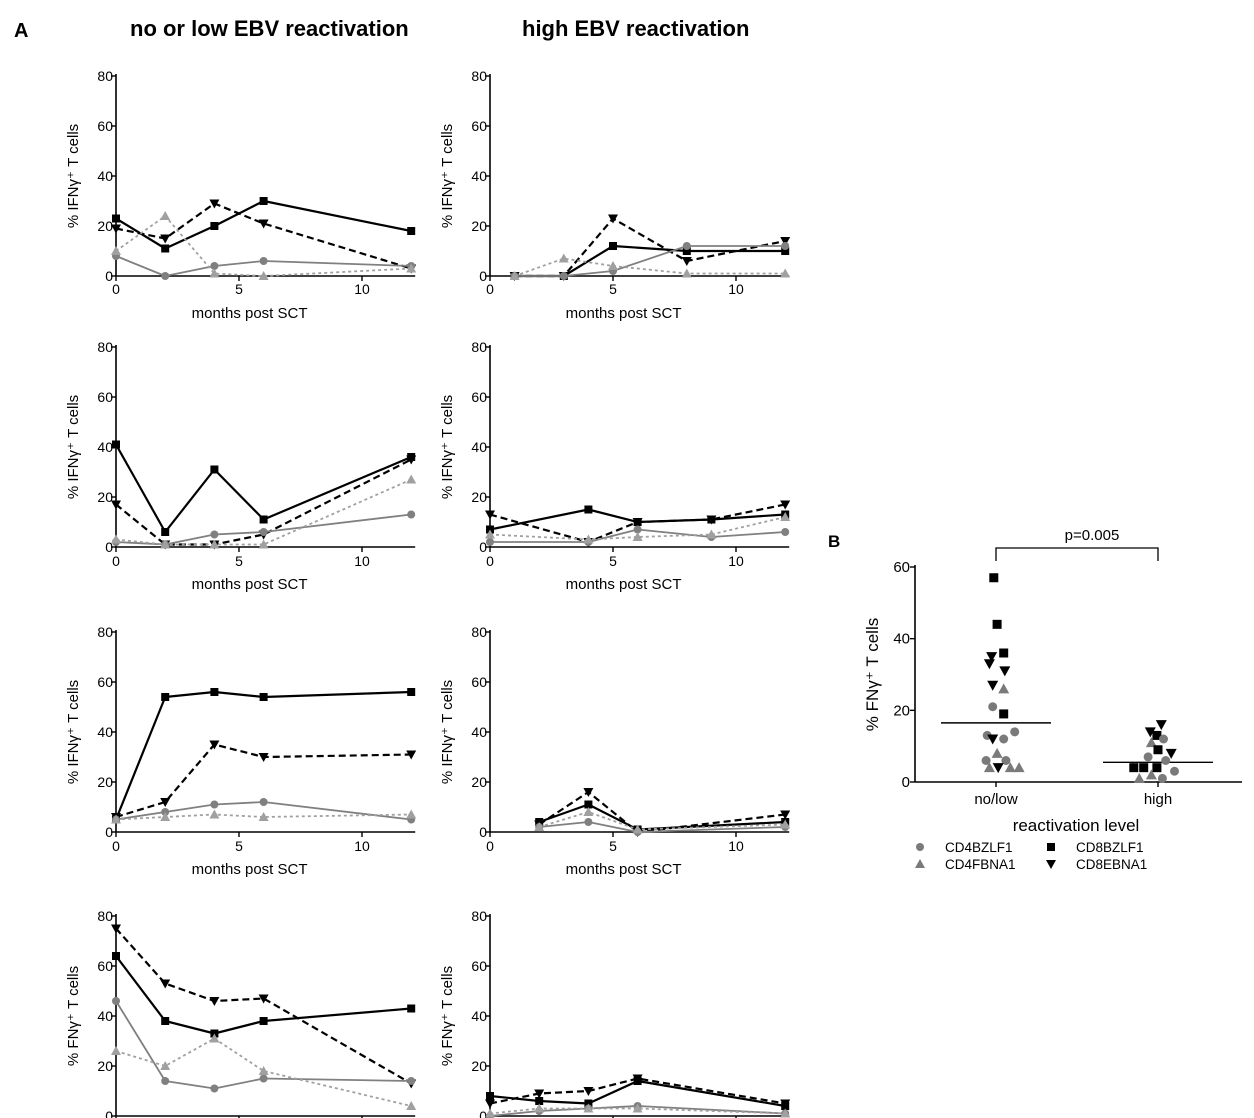 This screenshot has height=1118, width=1254. What do you see at coordinates (73, 1016) in the screenshot?
I see `y-axis-label: % FNγ⁺ T cells` at bounding box center [73, 1016].